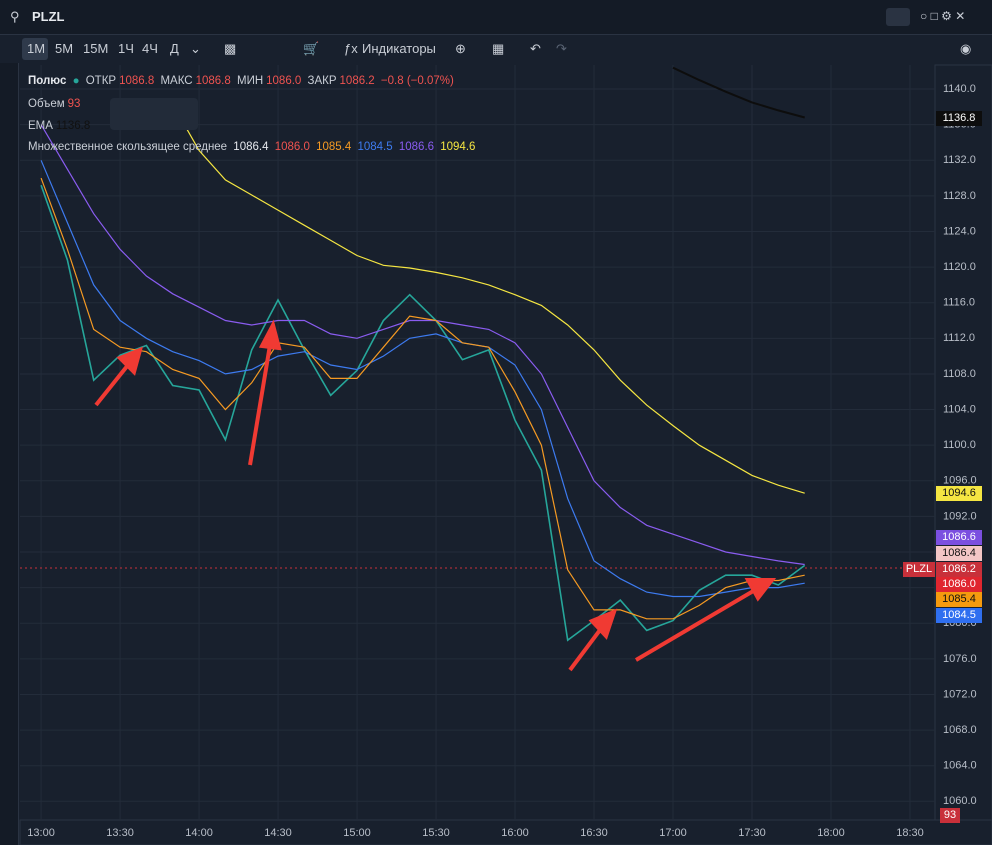 The height and width of the screenshot is (845, 992). I want to click on price-tag: 1086.2, so click(959, 569).